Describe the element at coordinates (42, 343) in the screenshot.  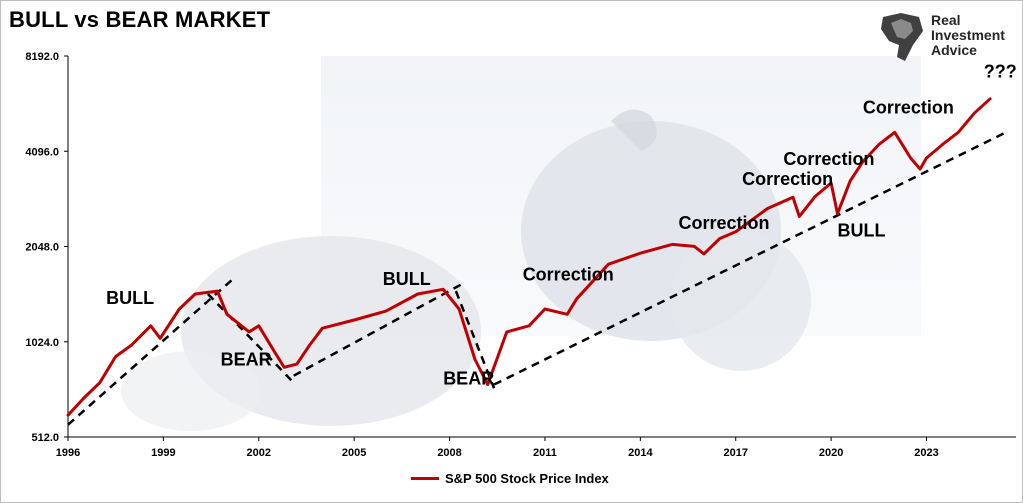
I see `y-tick-label: 1024.0` at that location.